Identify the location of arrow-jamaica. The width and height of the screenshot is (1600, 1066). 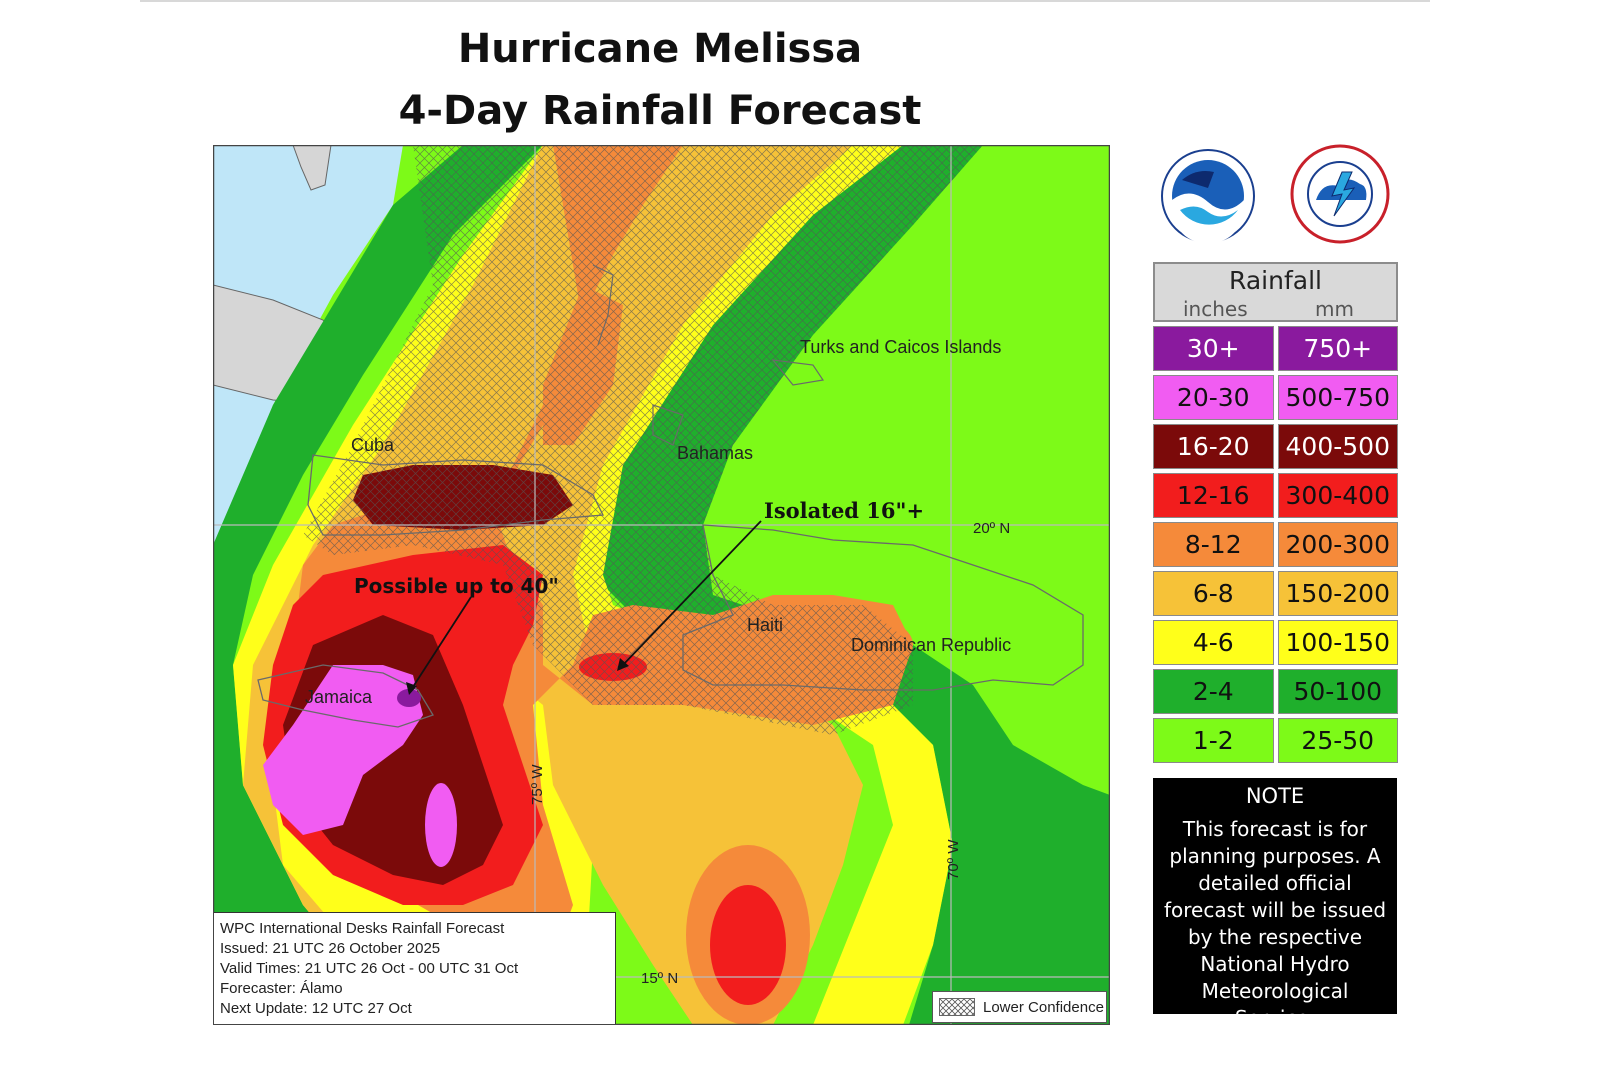
(441, 643).